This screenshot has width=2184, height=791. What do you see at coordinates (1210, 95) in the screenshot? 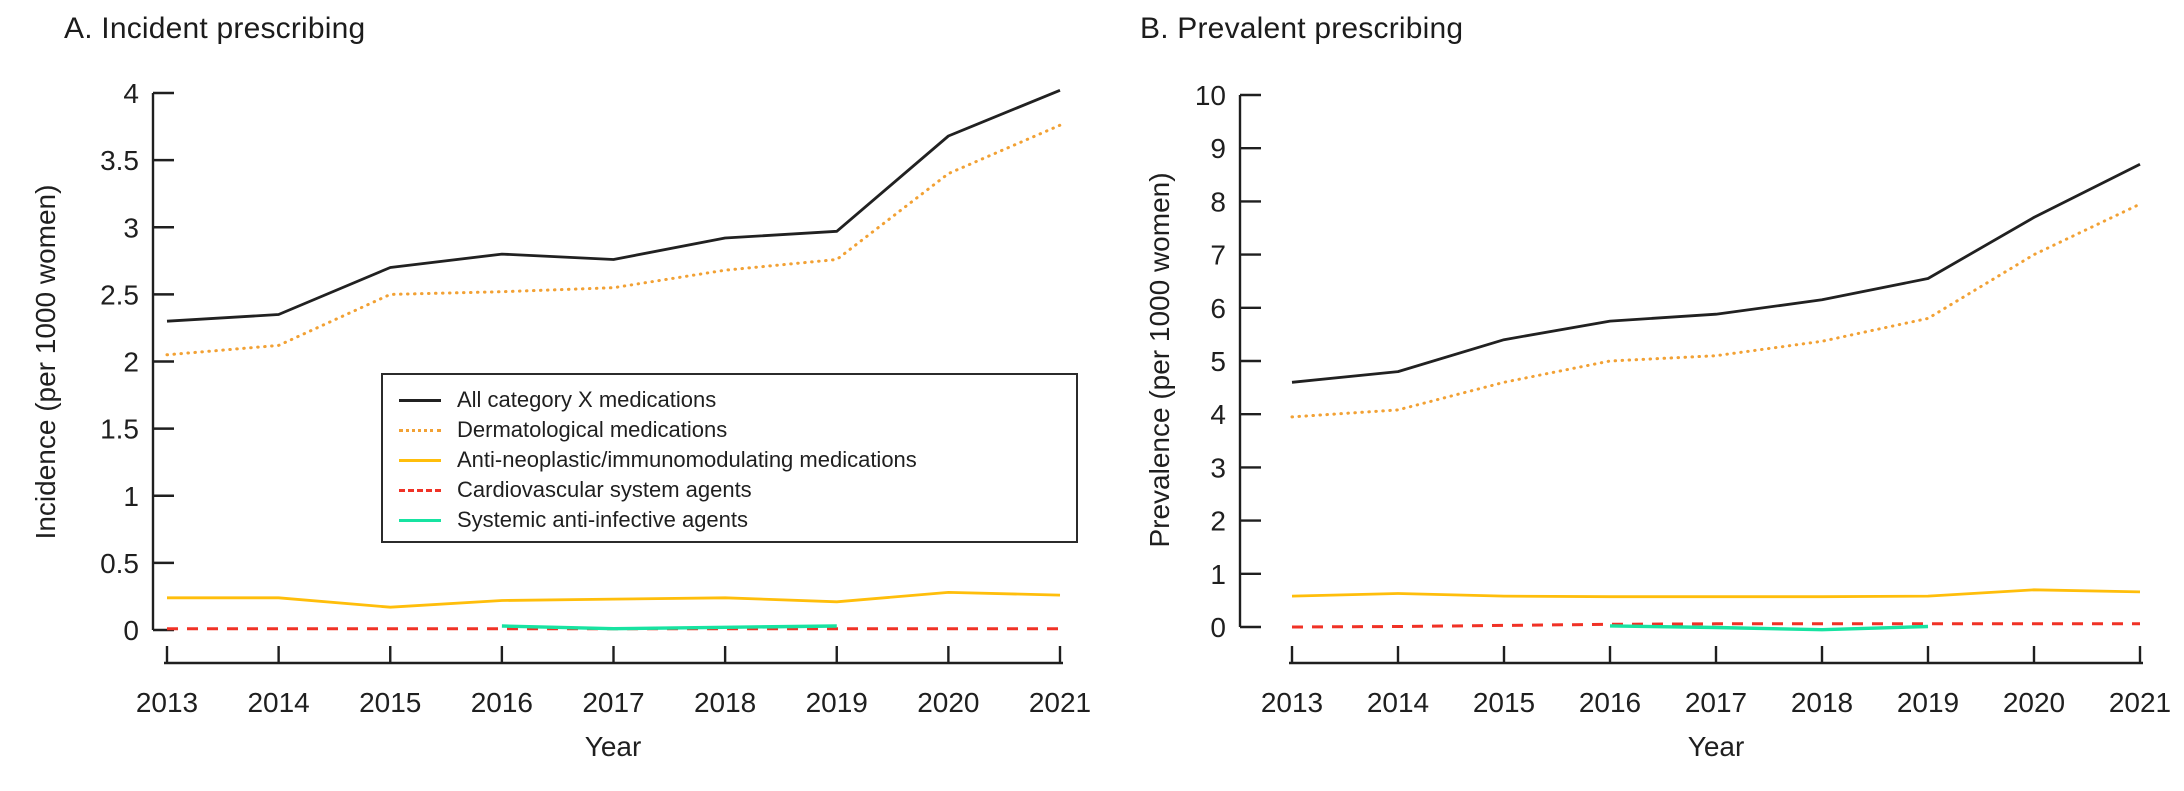
I see `y-tick-label: 10` at bounding box center [1210, 95].